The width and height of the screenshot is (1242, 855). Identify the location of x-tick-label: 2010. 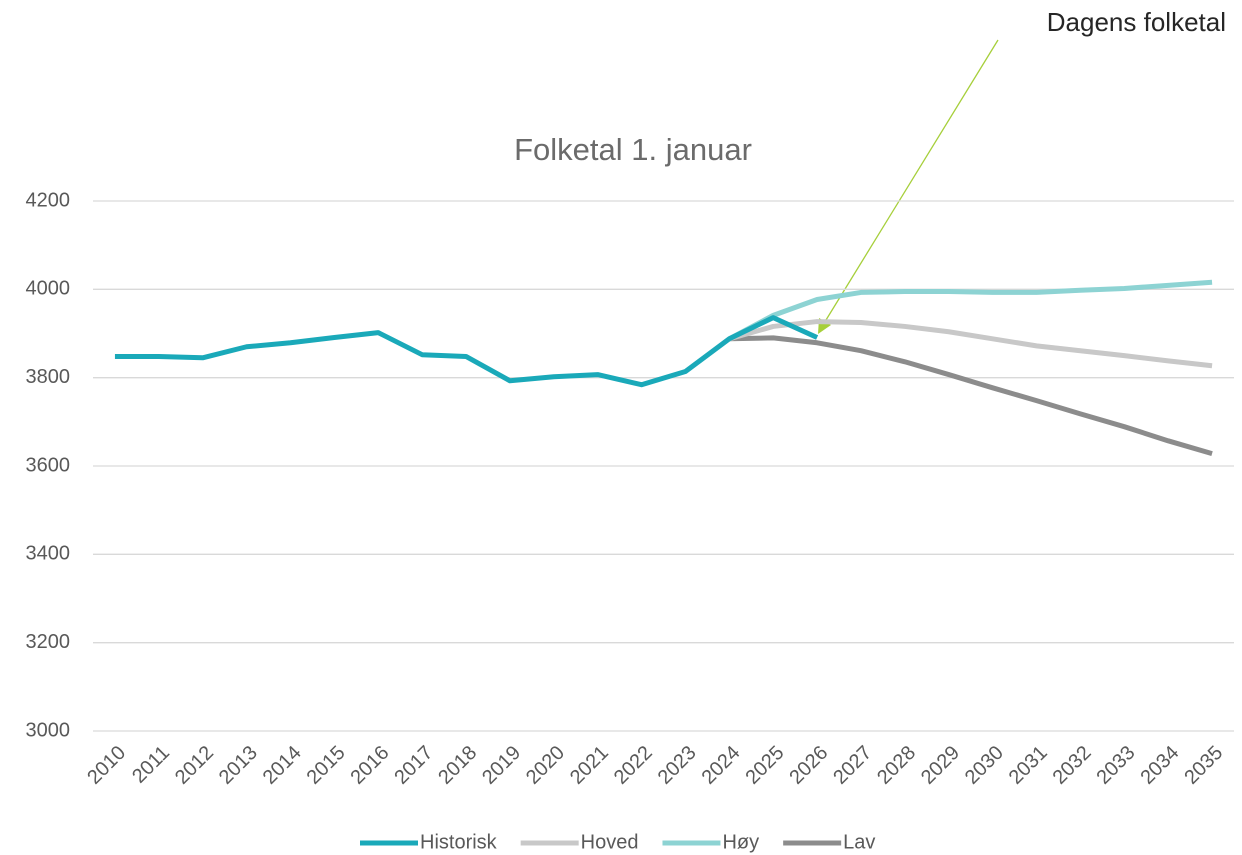
(106, 765).